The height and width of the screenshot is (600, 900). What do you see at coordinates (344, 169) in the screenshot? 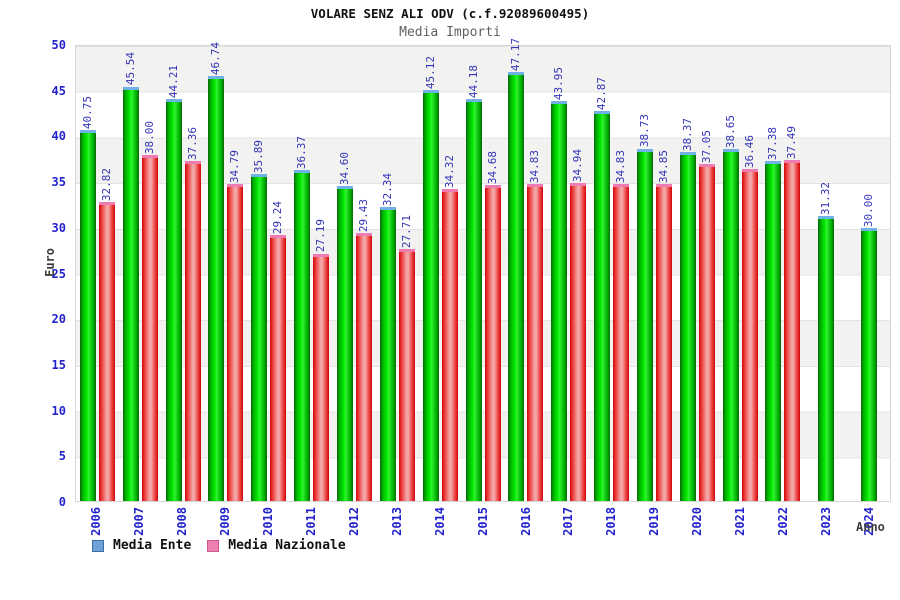
I see `bar-value-label: 34.60` at bounding box center [344, 169].